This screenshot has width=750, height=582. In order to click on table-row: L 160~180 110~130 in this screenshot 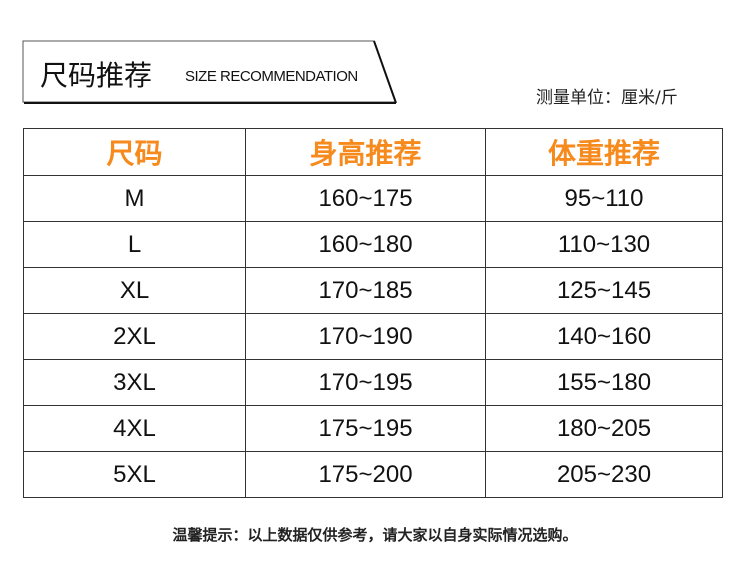, I will do `click(373, 244)`.